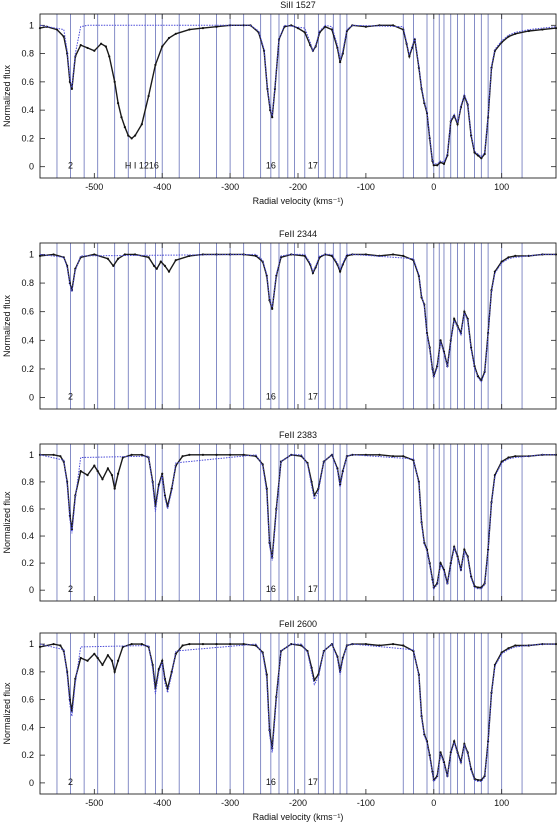  What do you see at coordinates (501, 803) in the screenshot?
I see `x-tick-label: 100` at bounding box center [501, 803].